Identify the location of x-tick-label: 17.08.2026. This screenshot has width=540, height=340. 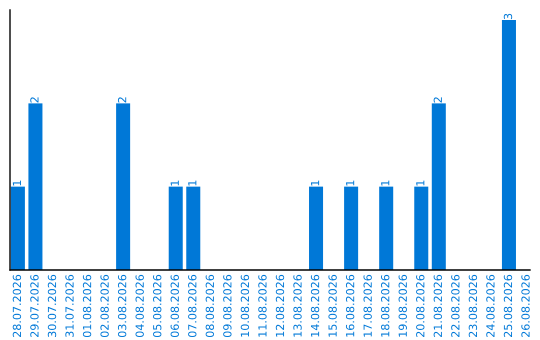
(367, 305).